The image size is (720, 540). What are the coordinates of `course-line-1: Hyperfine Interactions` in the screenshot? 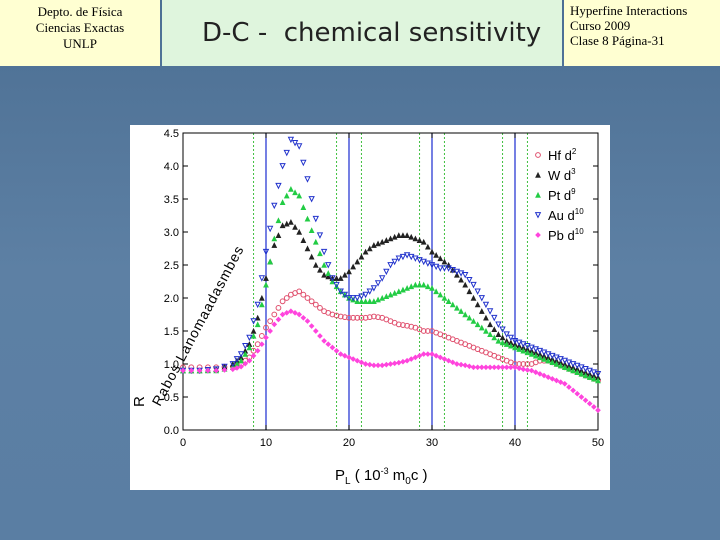 It's located at (629, 10).